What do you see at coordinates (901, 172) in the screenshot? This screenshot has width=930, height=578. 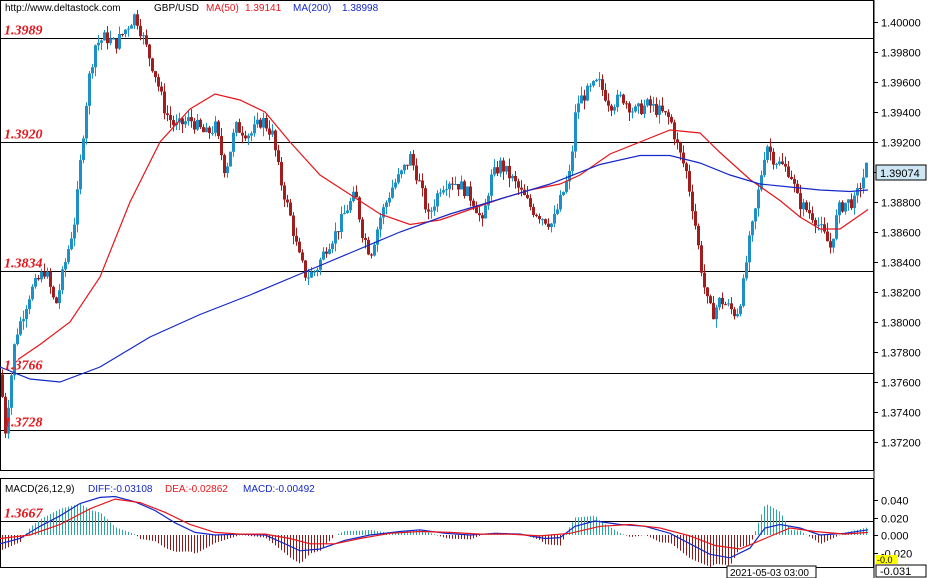 I see `current-price-tag` at bounding box center [901, 172].